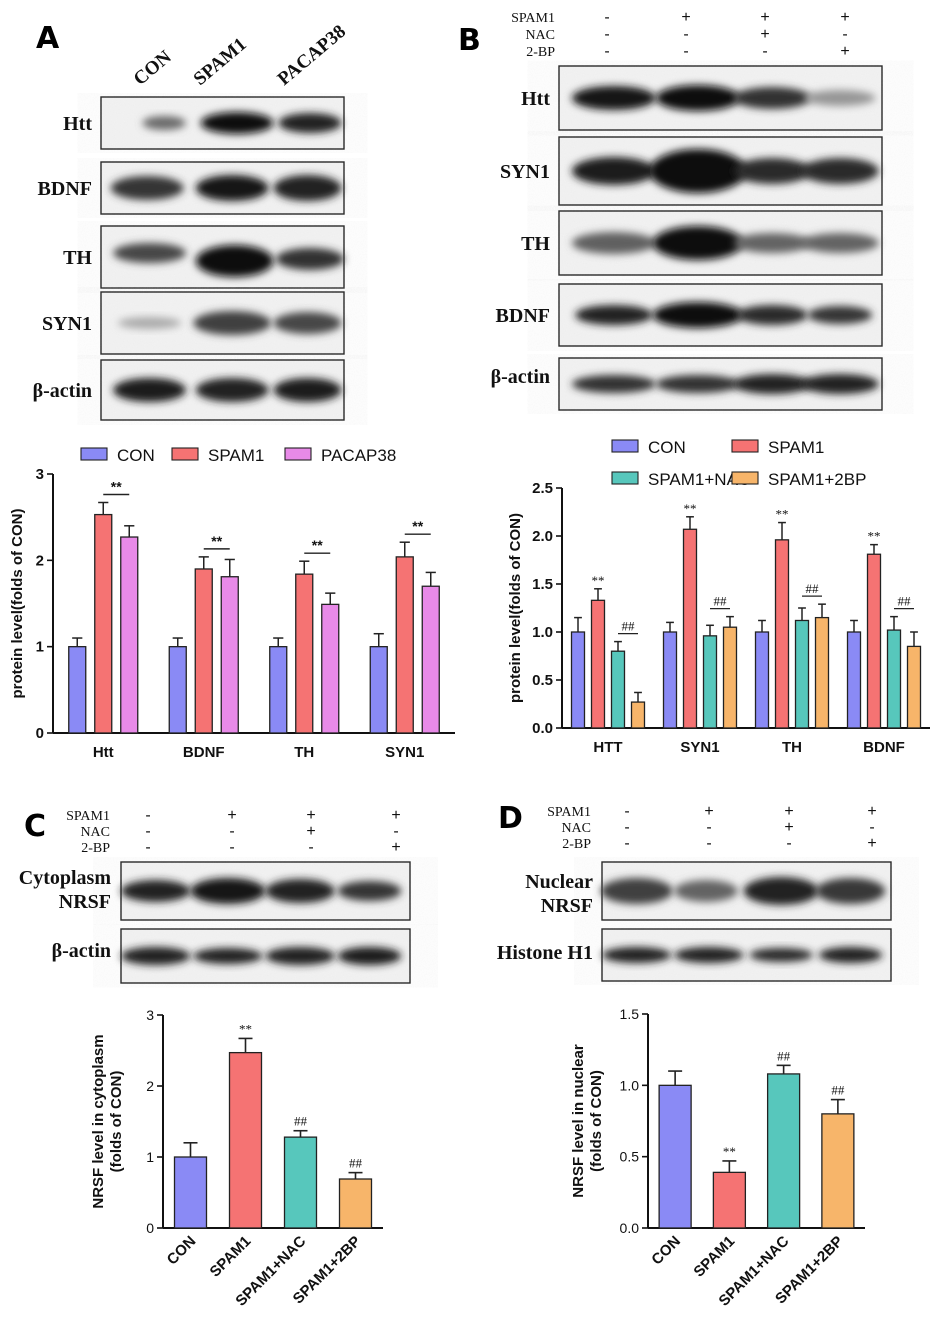 This screenshot has width=935, height=1328. I want to click on blot-htt-a, so click(222, 123).